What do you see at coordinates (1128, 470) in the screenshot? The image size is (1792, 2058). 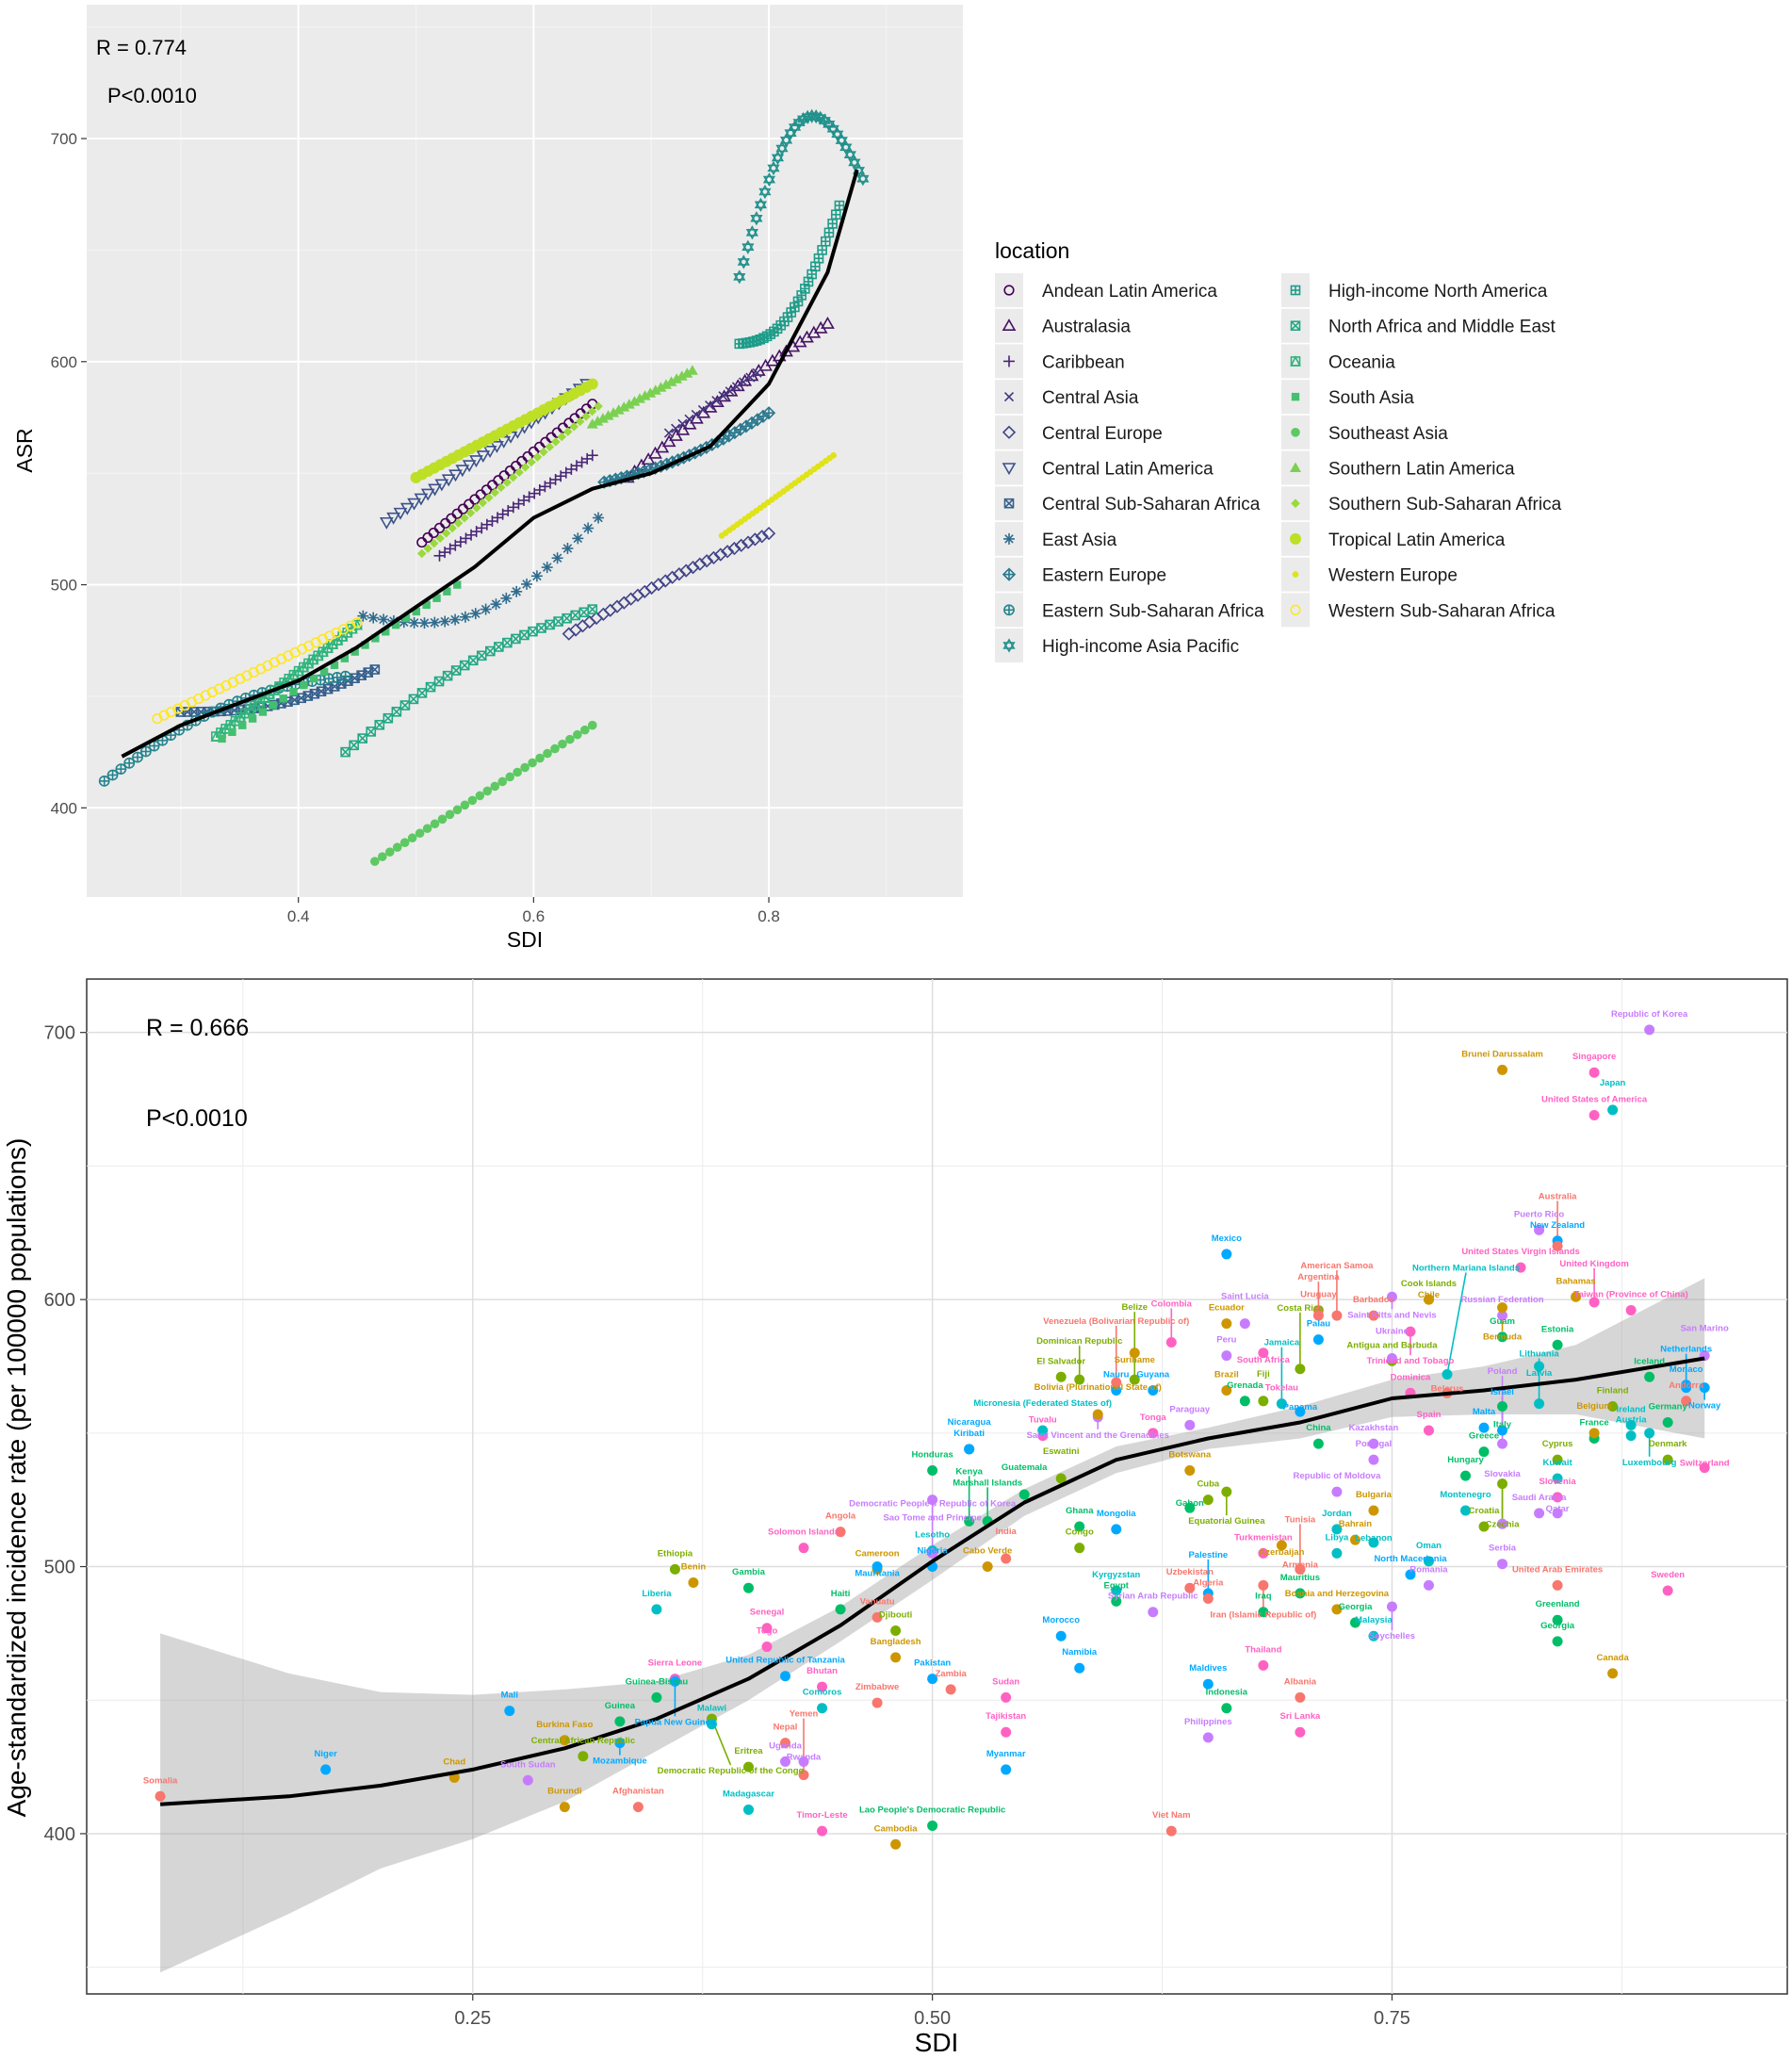 I see `legend-label: Central Latin America` at bounding box center [1128, 470].